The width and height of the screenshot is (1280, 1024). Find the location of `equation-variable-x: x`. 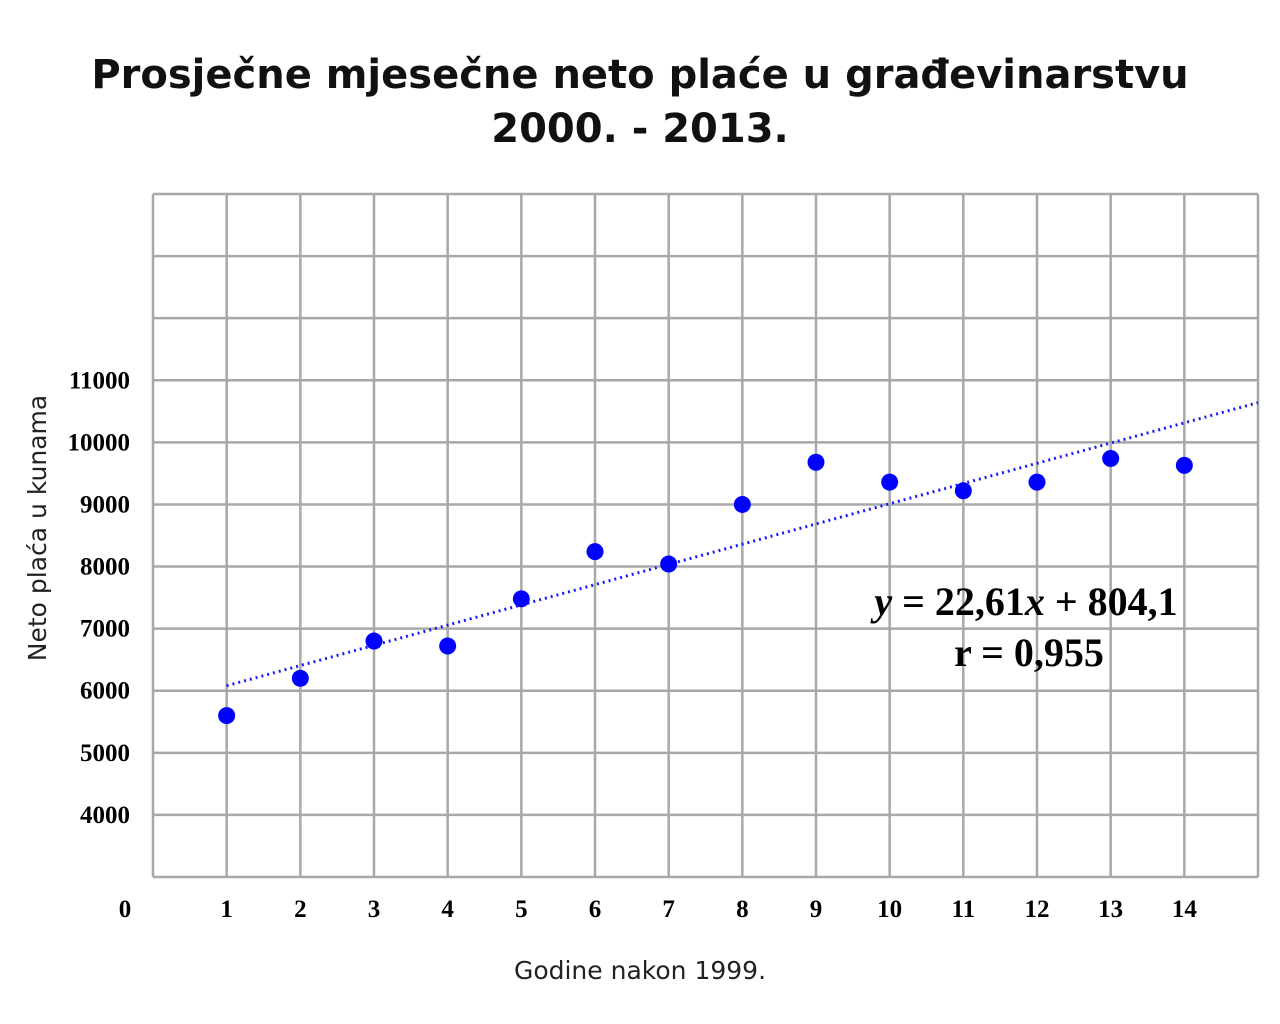

equation-variable-x: x is located at coordinates (1034, 601).